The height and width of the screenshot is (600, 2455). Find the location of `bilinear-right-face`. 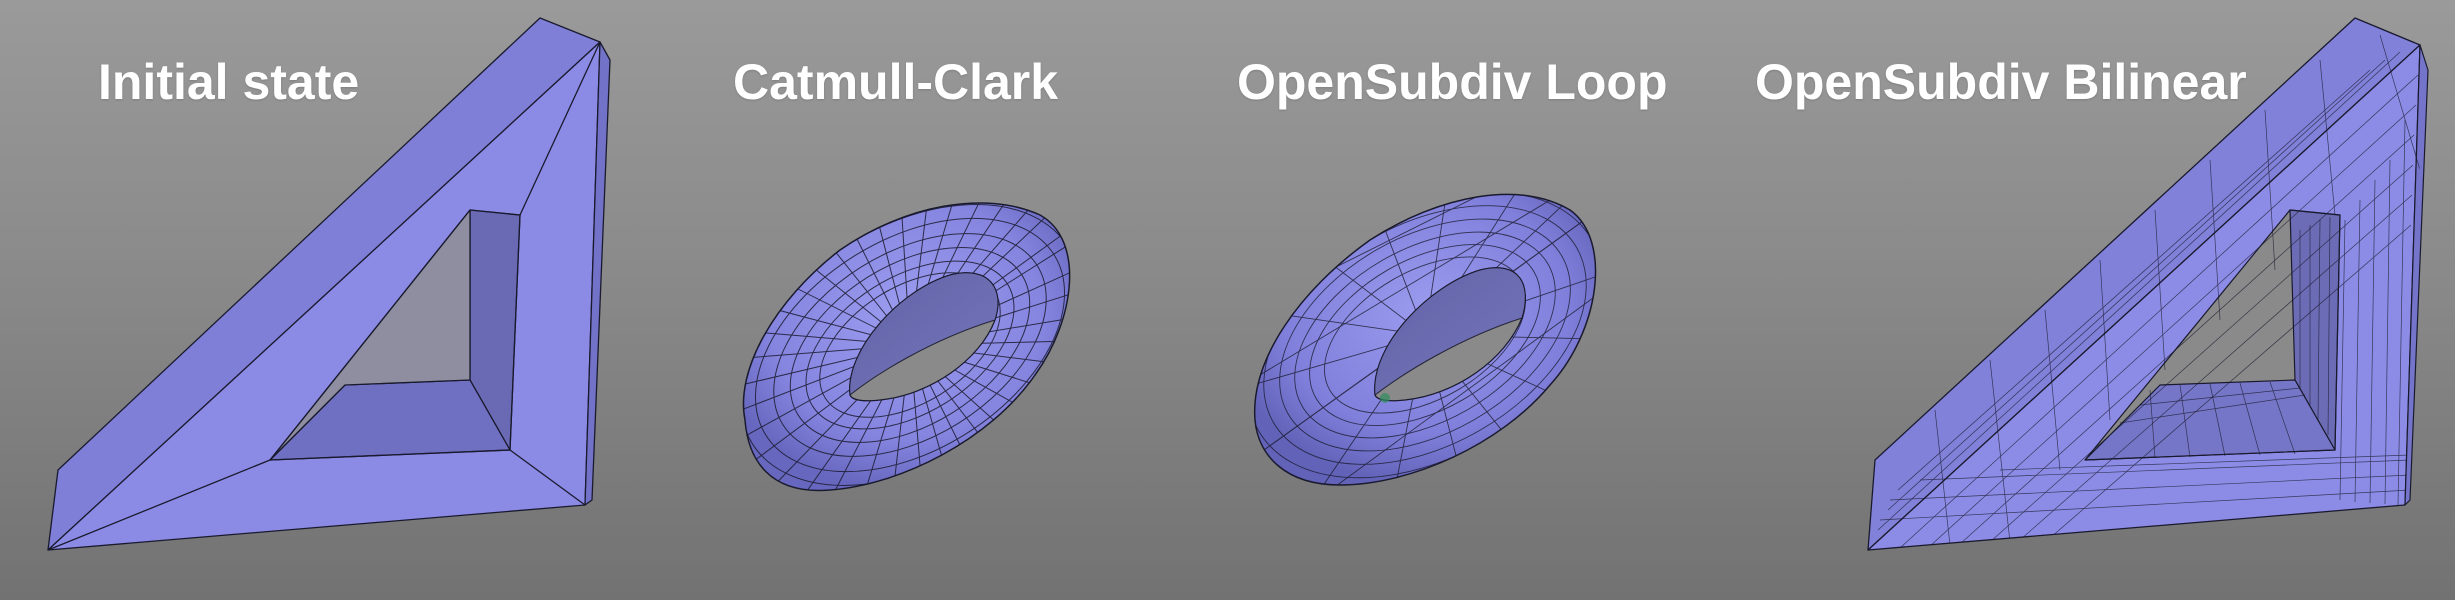

bilinear-right-face is located at coordinates (2416, 275).